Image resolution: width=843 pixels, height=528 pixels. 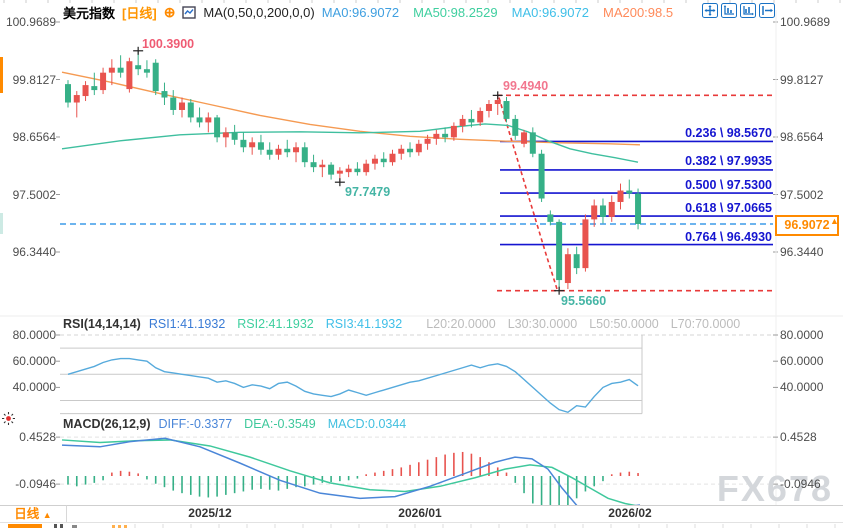 I want to click on rsi-level: L20:20.0000, so click(x=461, y=324).